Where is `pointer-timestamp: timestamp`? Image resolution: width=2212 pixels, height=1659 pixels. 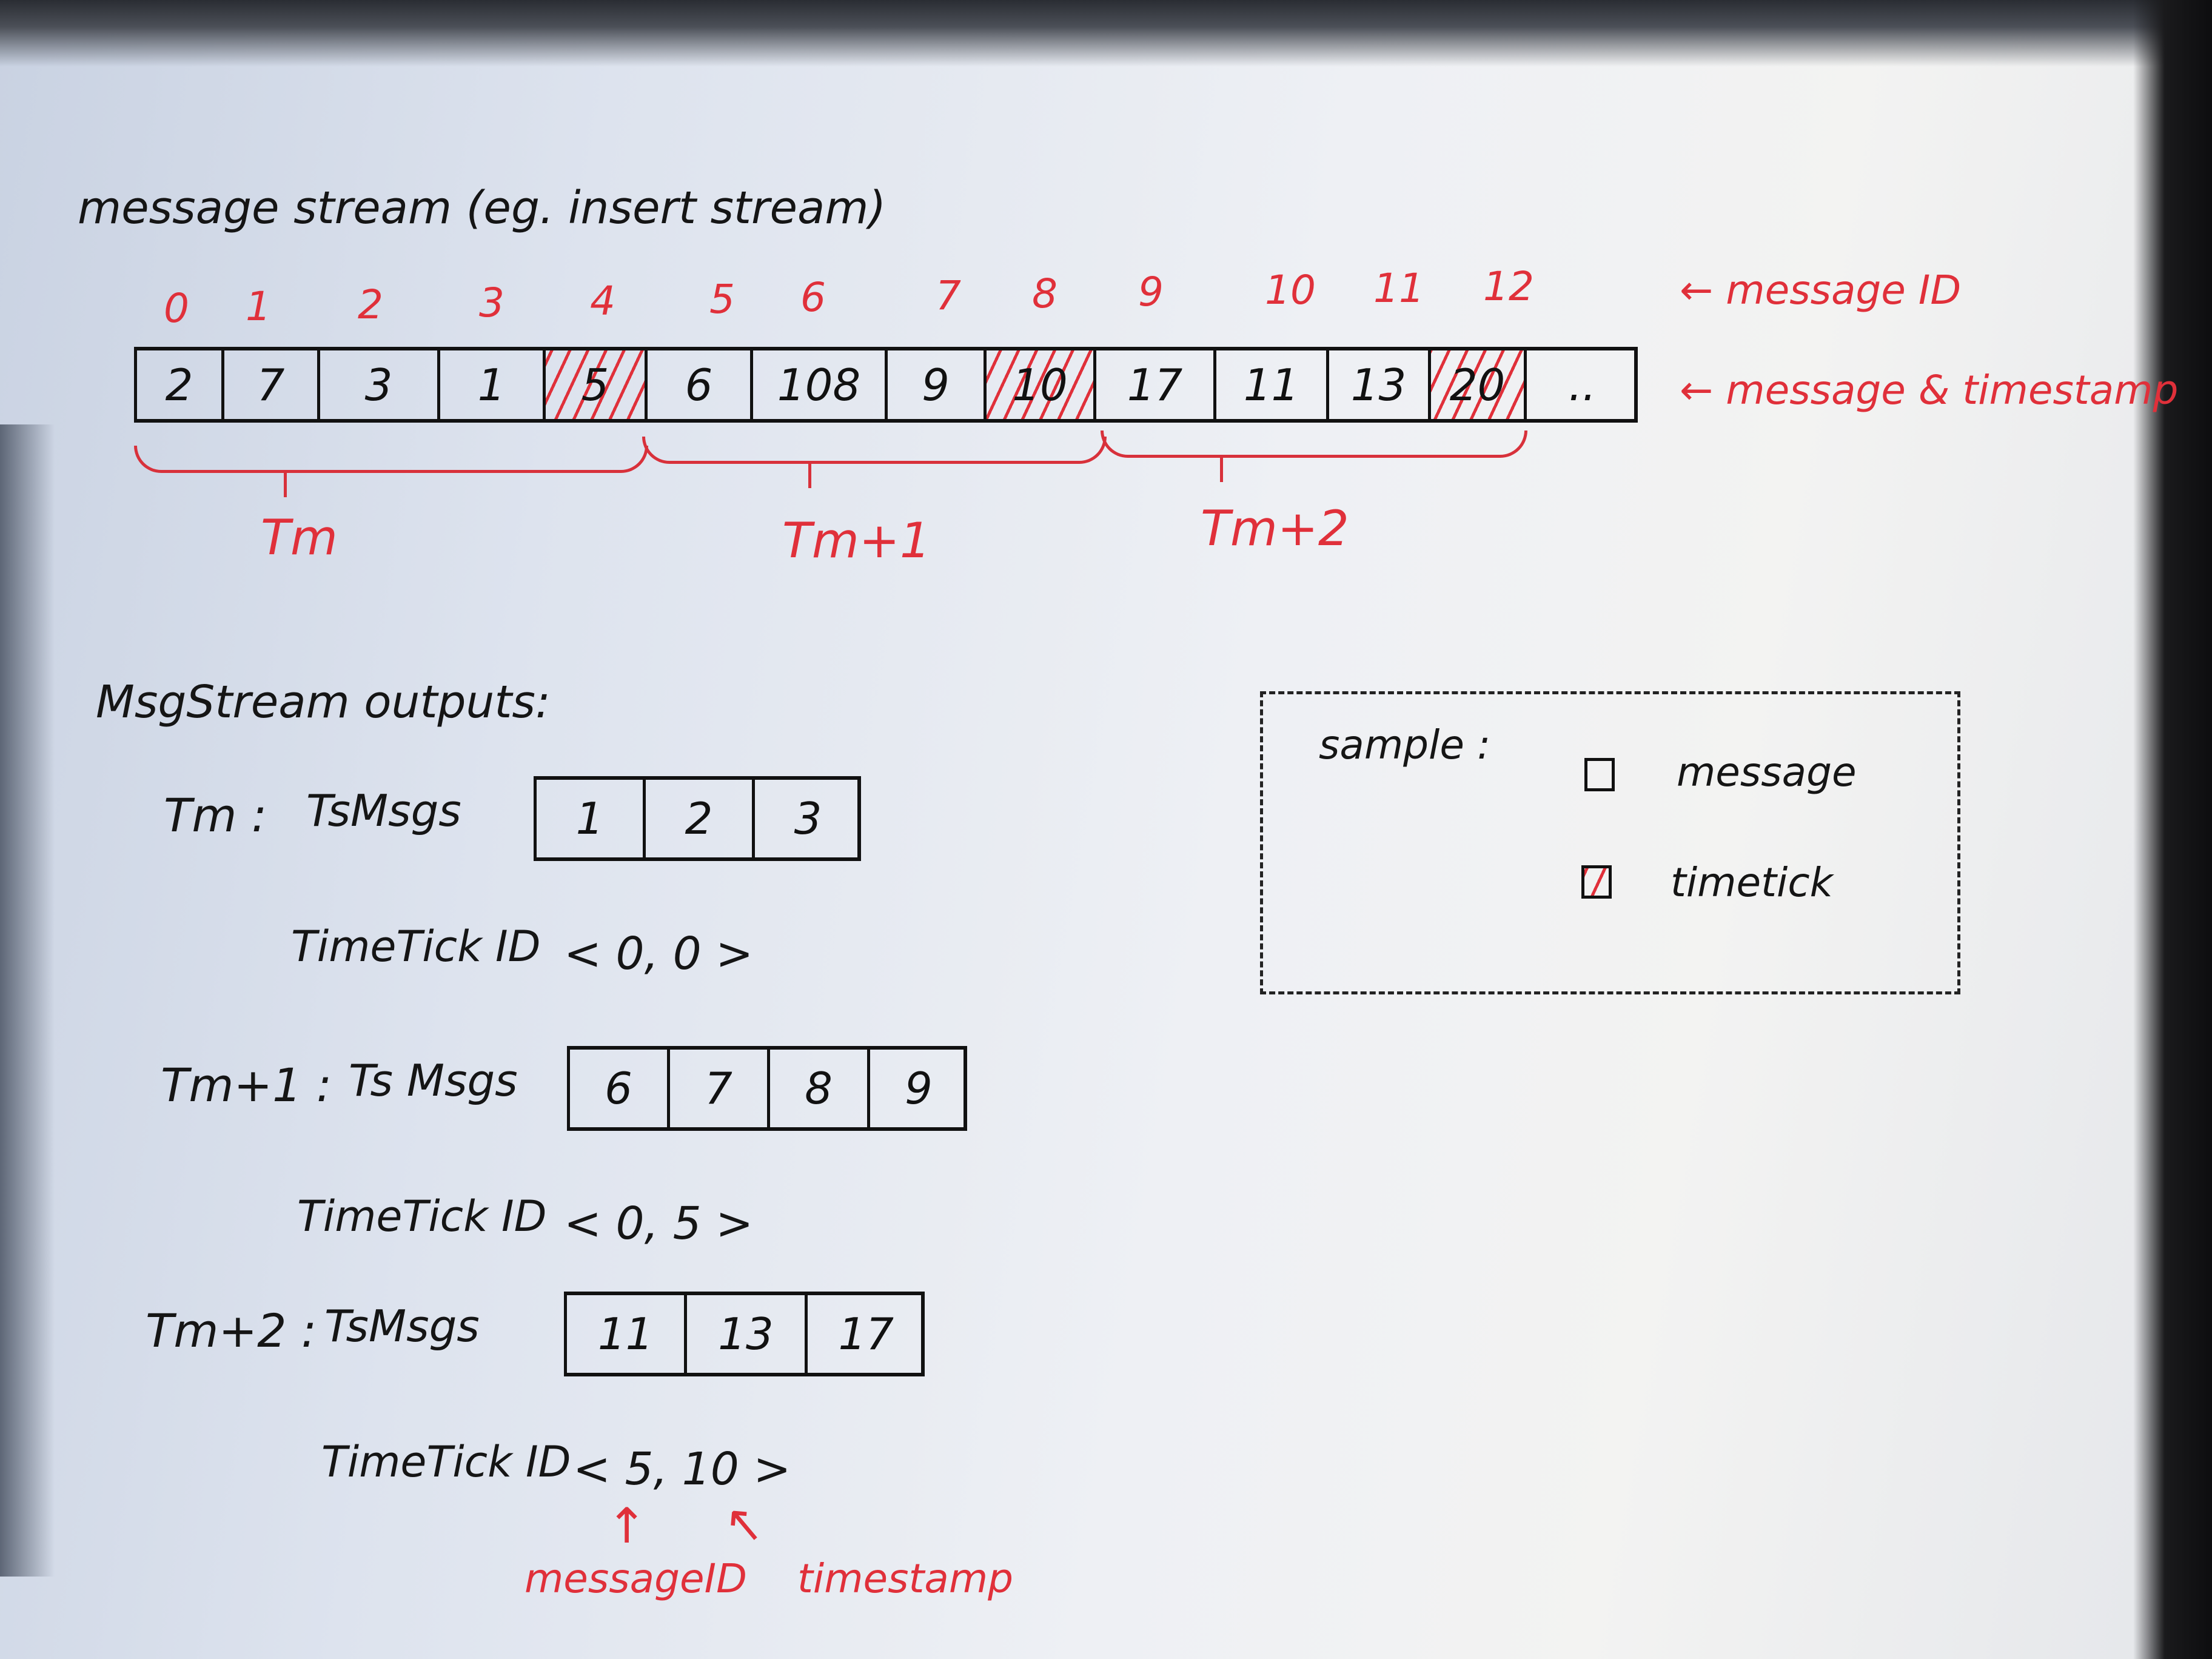
pointer-timestamp: timestamp is located at coordinates (906, 1578).